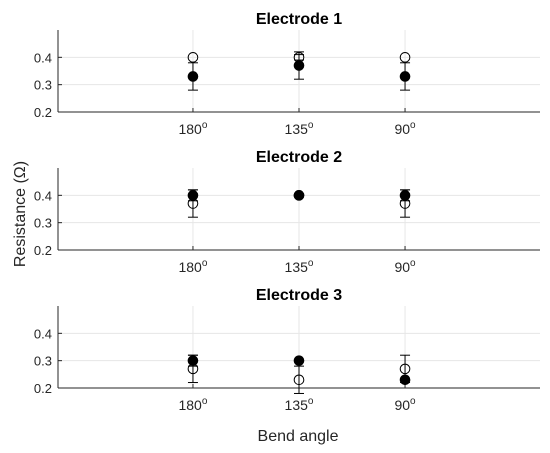 Image resolution: width=550 pixels, height=453 pixels. Describe the element at coordinates (299, 157) in the screenshot. I see `panel-title: Electrode 2` at that location.